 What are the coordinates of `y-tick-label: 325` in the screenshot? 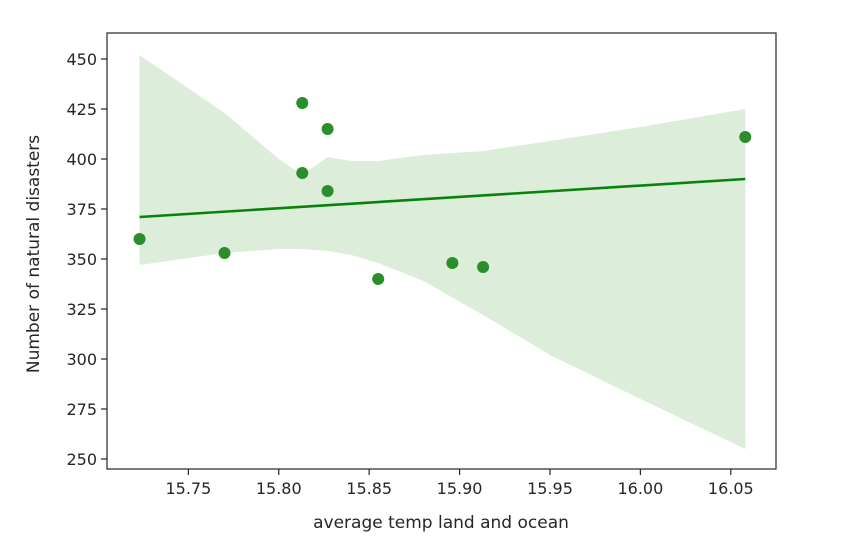 It's located at (81, 309).